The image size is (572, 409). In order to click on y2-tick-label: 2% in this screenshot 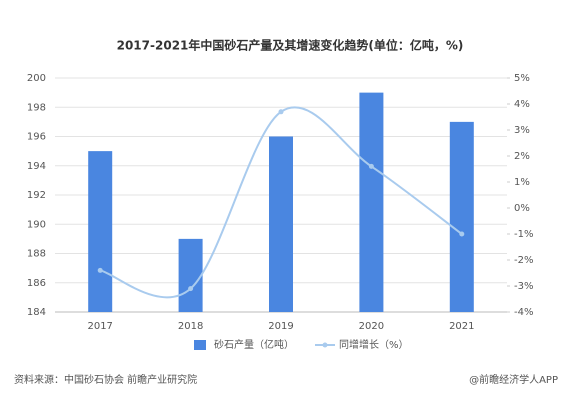, I will do `click(522, 156)`.